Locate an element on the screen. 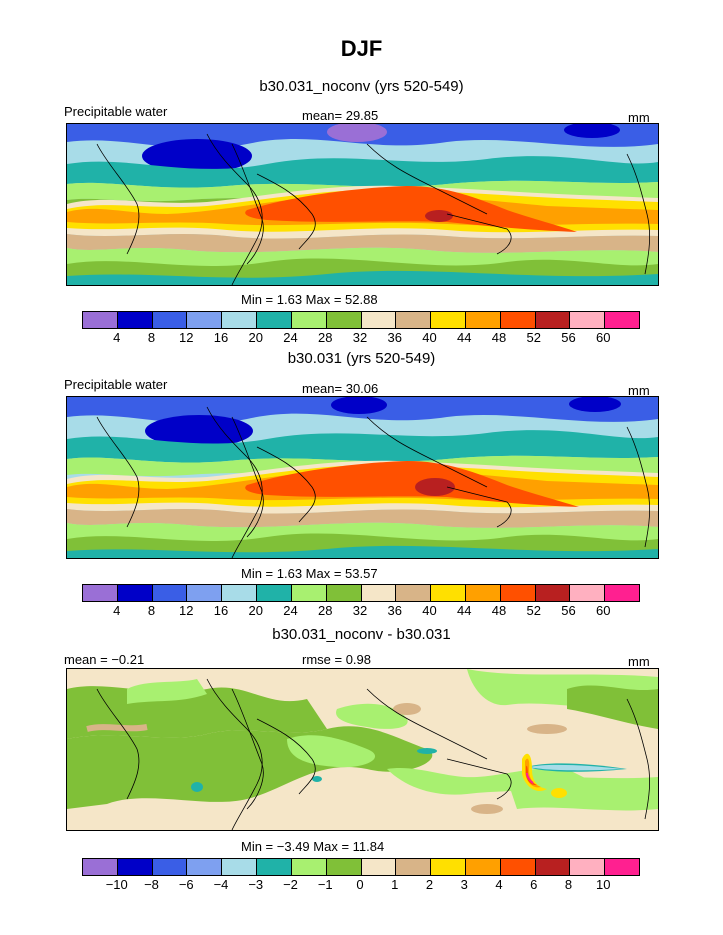 This screenshot has width=723, height=935. panel1-mean-label: mean= 29.85 is located at coordinates (340, 115).